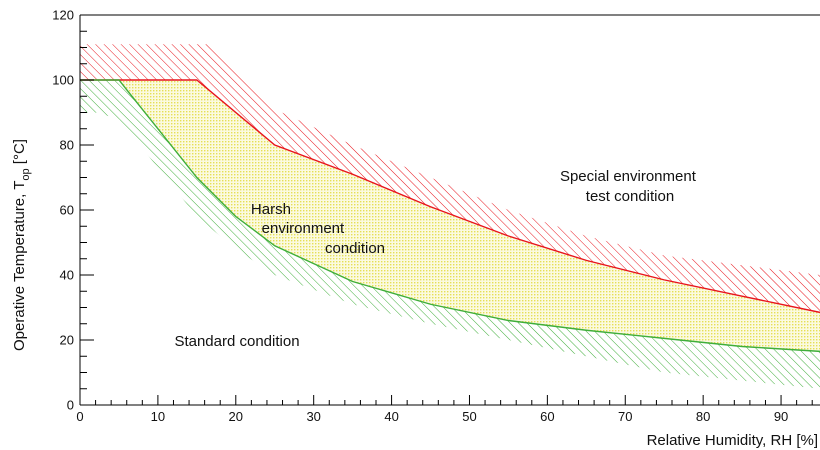  Describe the element at coordinates (391, 416) in the screenshot. I see `x-tick-label: 40` at that location.